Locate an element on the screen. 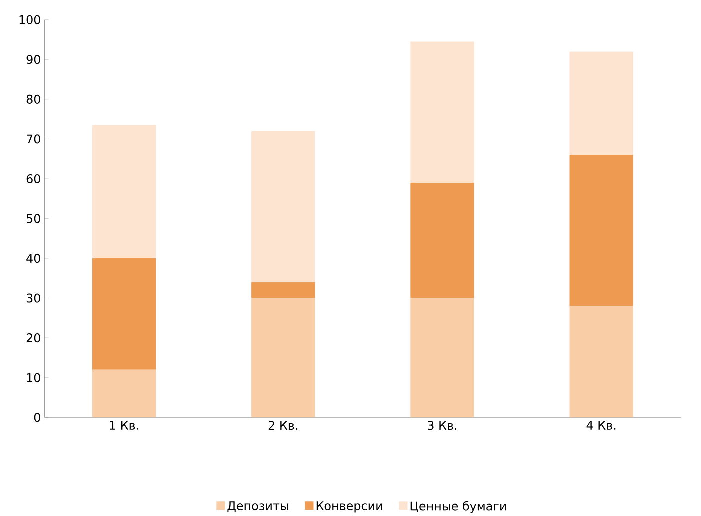 This screenshot has height=516, width=701. y-tick-label: 90 is located at coordinates (33, 59).